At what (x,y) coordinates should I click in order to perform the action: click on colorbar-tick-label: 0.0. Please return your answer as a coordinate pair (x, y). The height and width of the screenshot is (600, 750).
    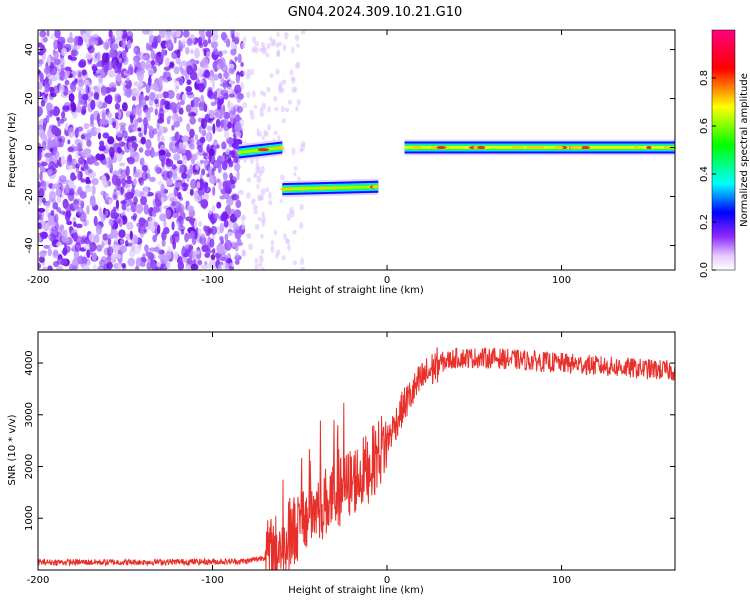
    Looking at the image, I should click on (704, 270).